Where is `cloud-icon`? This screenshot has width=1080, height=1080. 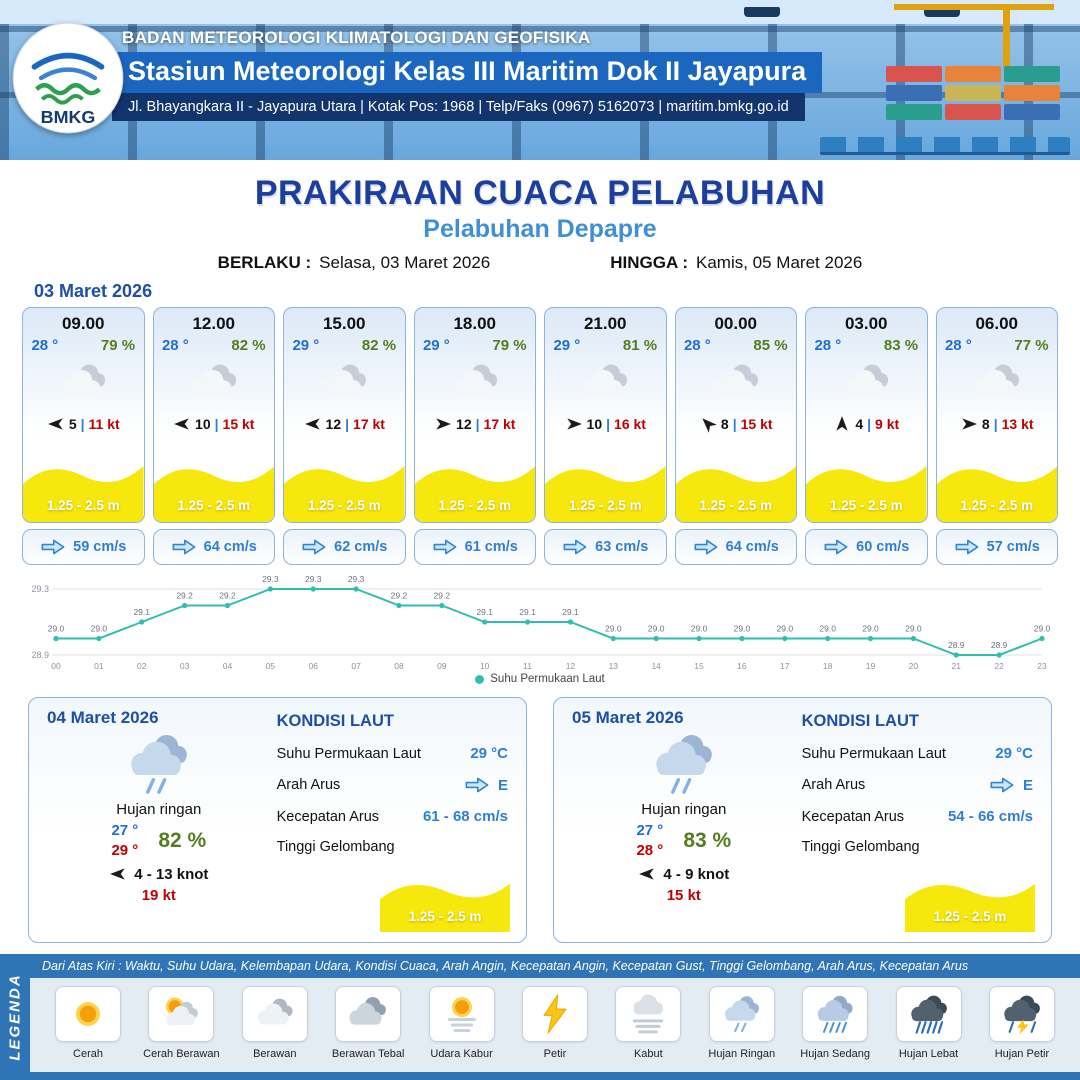
cloud-icon is located at coordinates (275, 1014).